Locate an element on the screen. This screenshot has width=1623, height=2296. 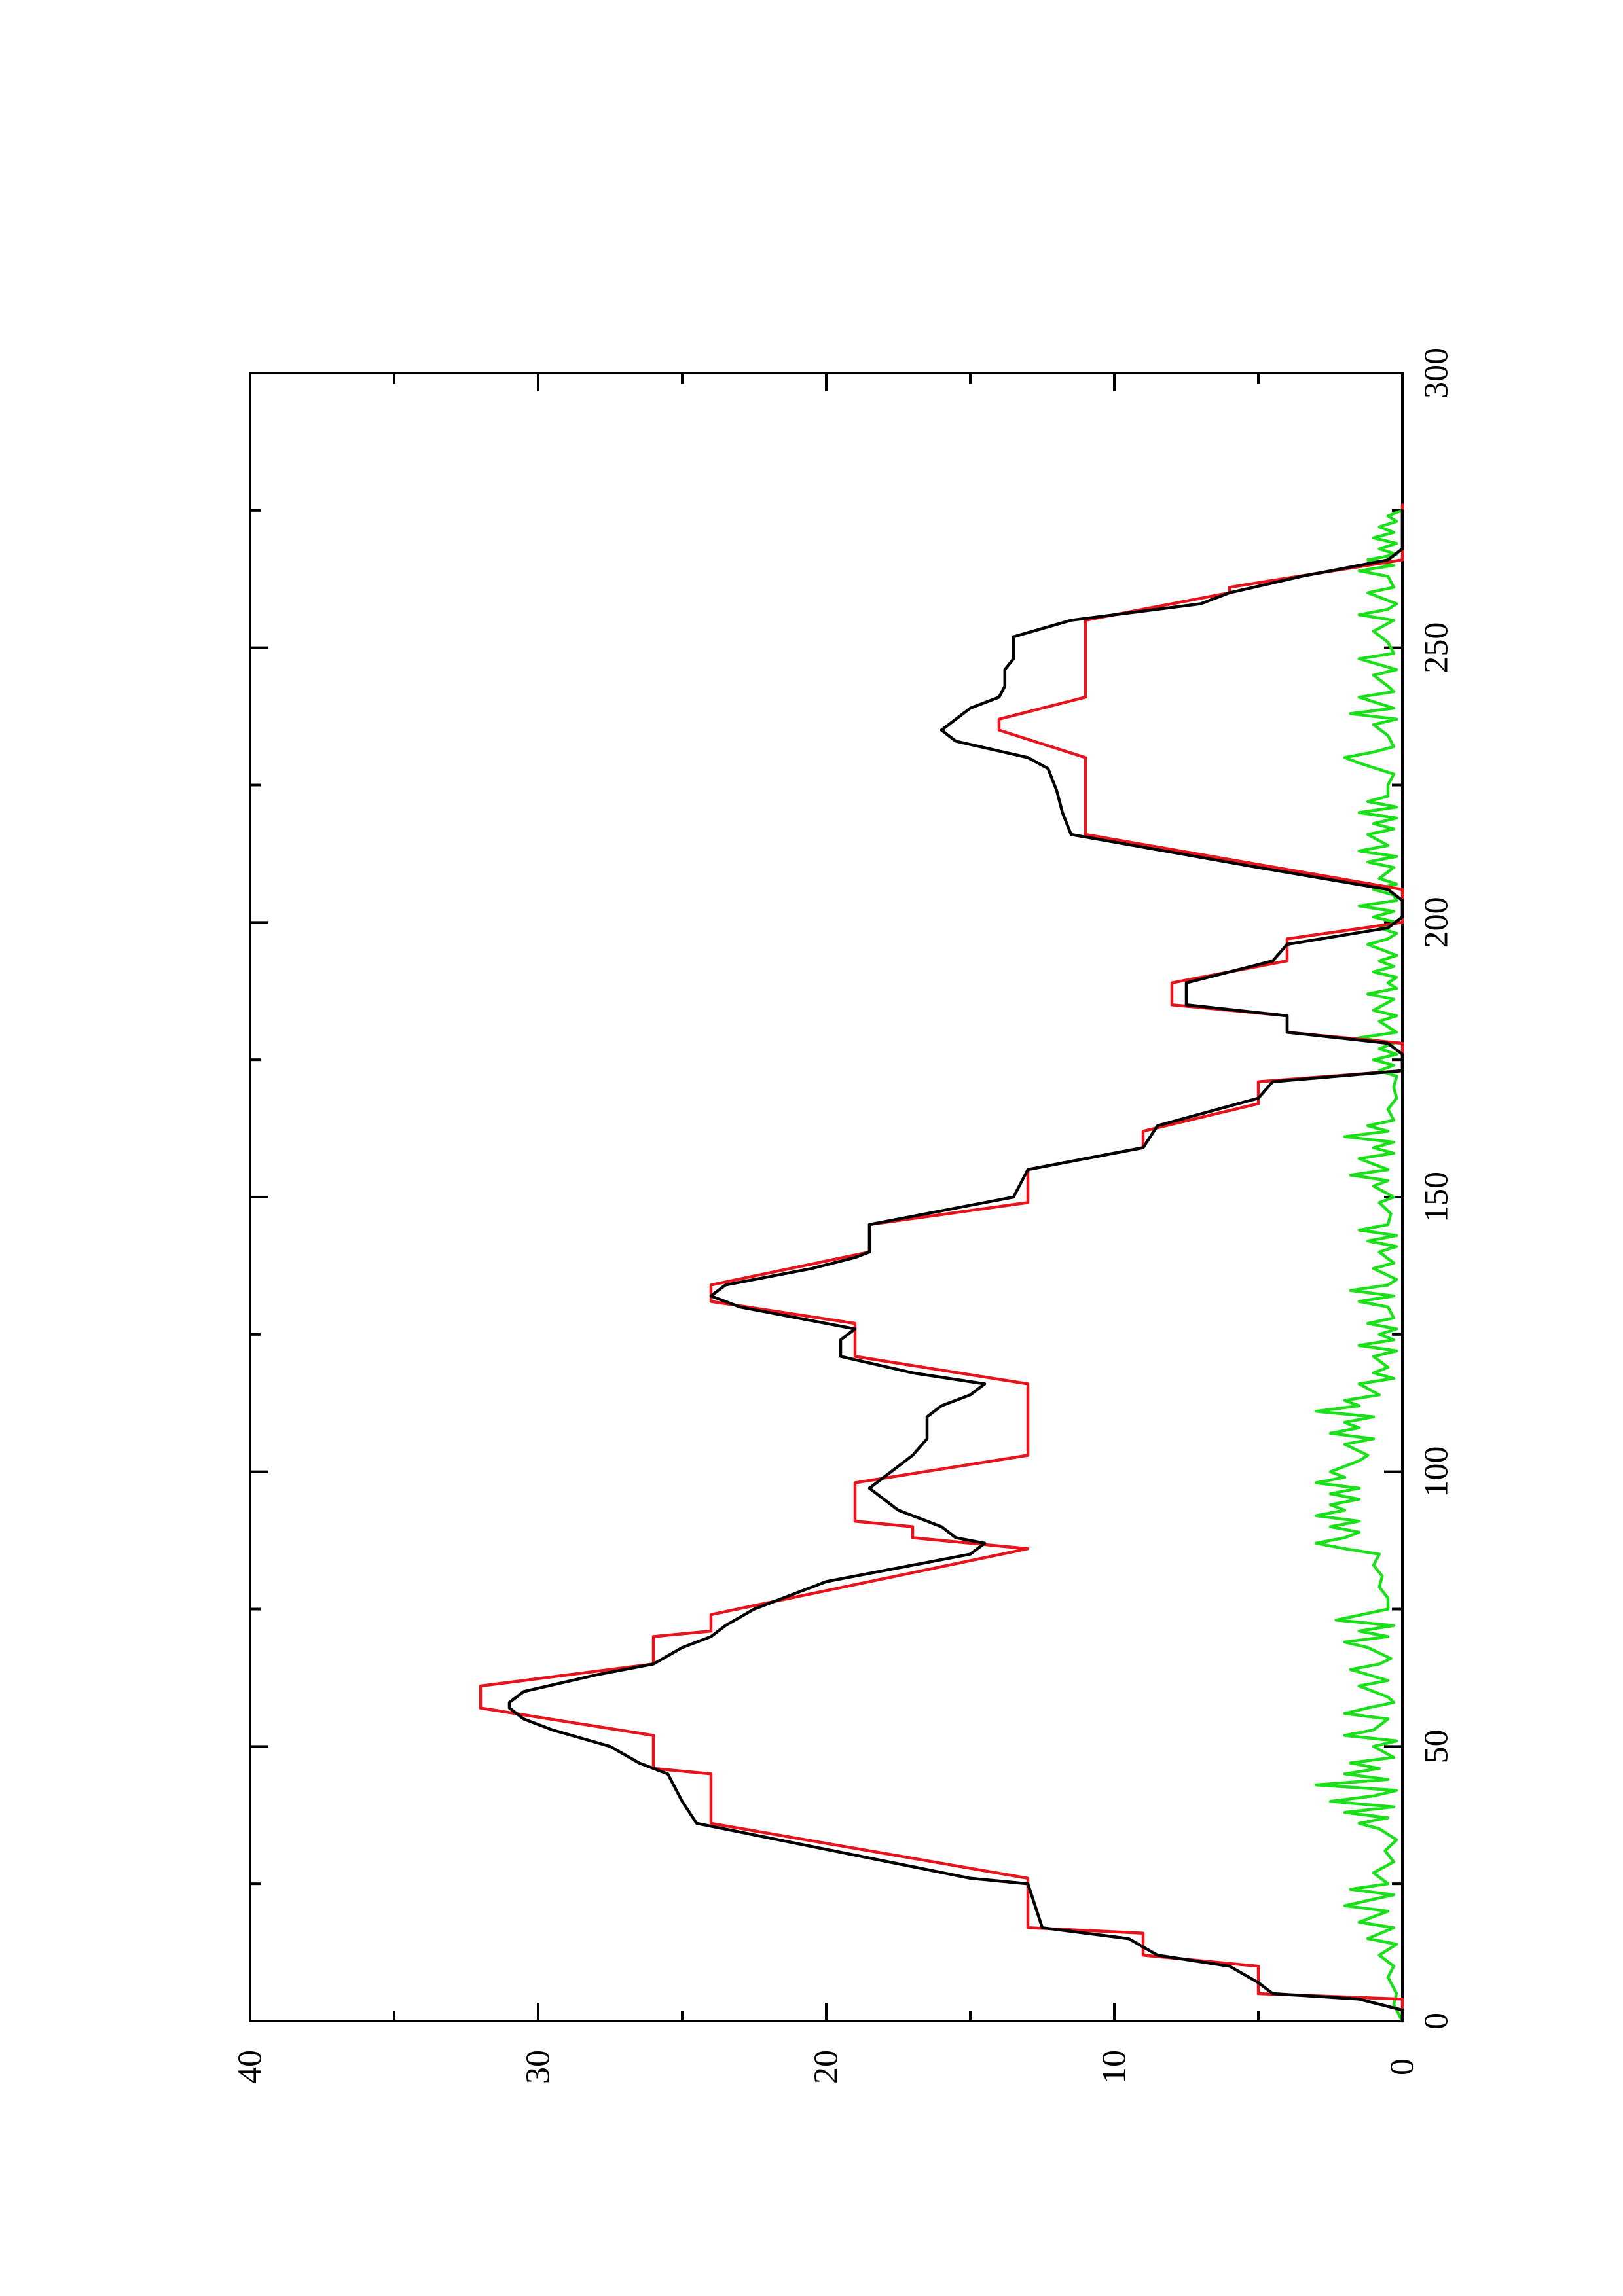
x-tick-label: 150 is located at coordinates (1436, 1197).